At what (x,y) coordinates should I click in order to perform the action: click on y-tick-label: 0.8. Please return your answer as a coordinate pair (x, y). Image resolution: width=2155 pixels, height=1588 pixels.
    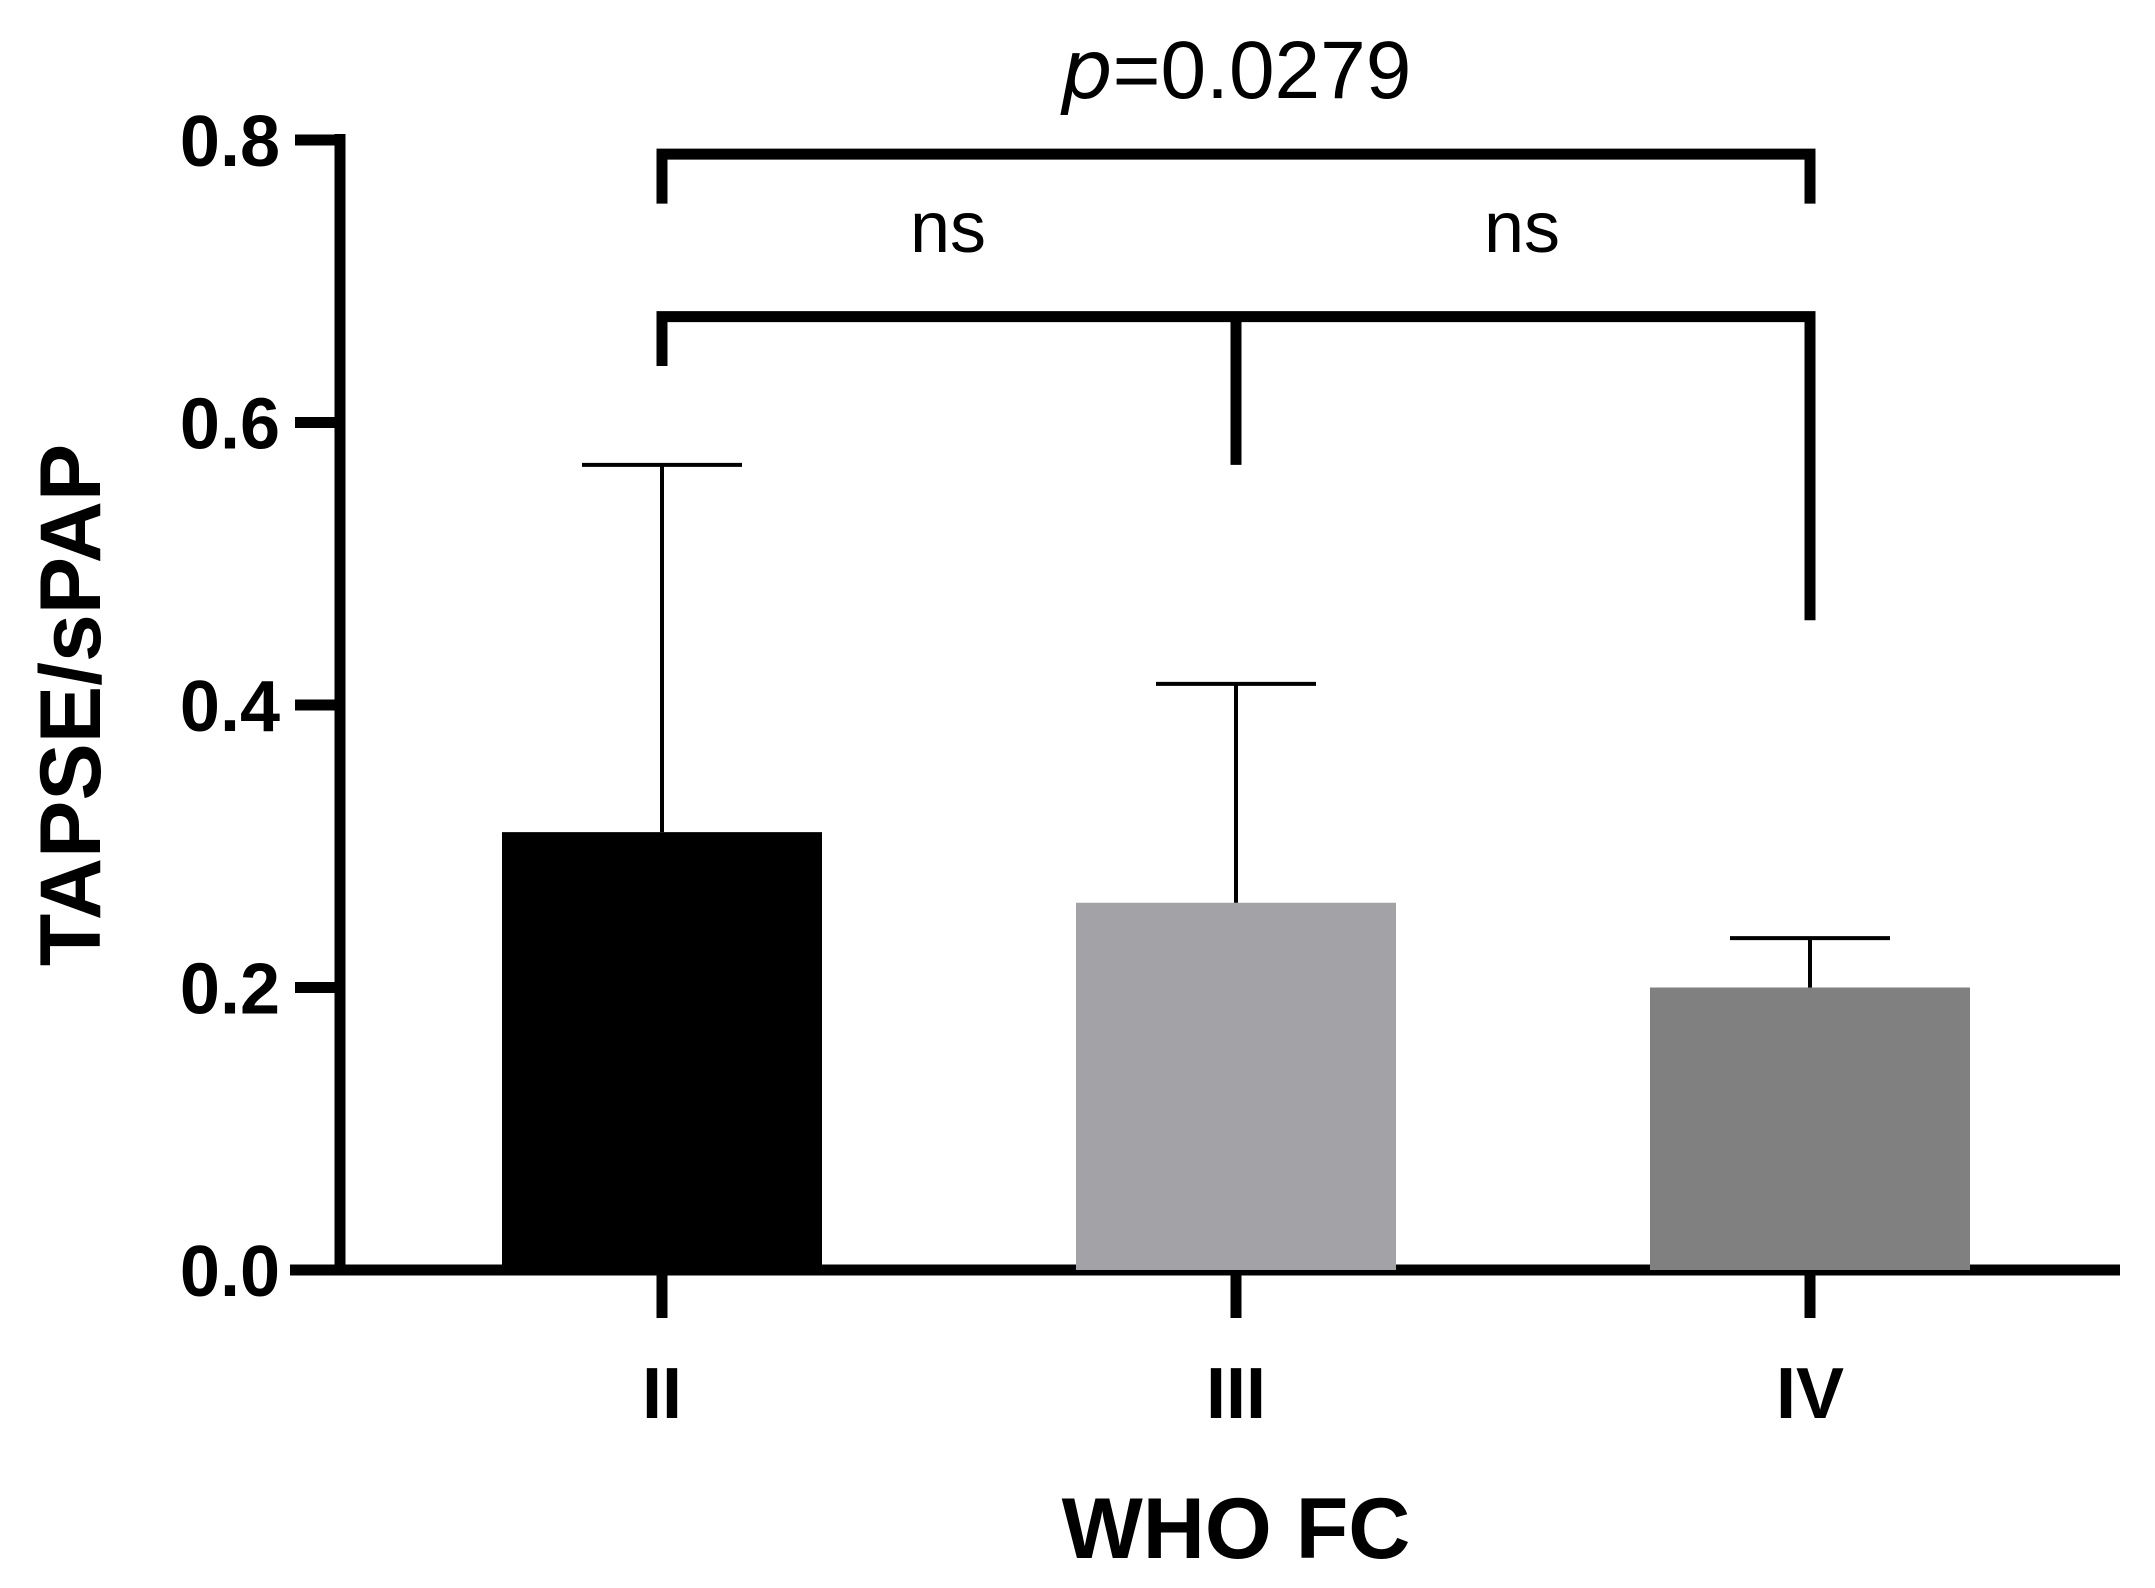
    Looking at the image, I should click on (230, 142).